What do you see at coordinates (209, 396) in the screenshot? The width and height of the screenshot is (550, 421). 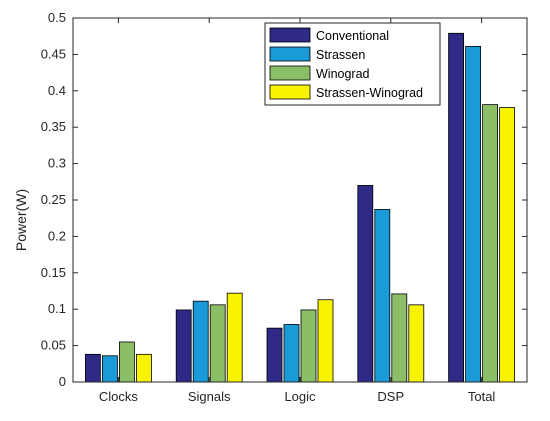 I see `x-tick-label-signals: Signals` at bounding box center [209, 396].